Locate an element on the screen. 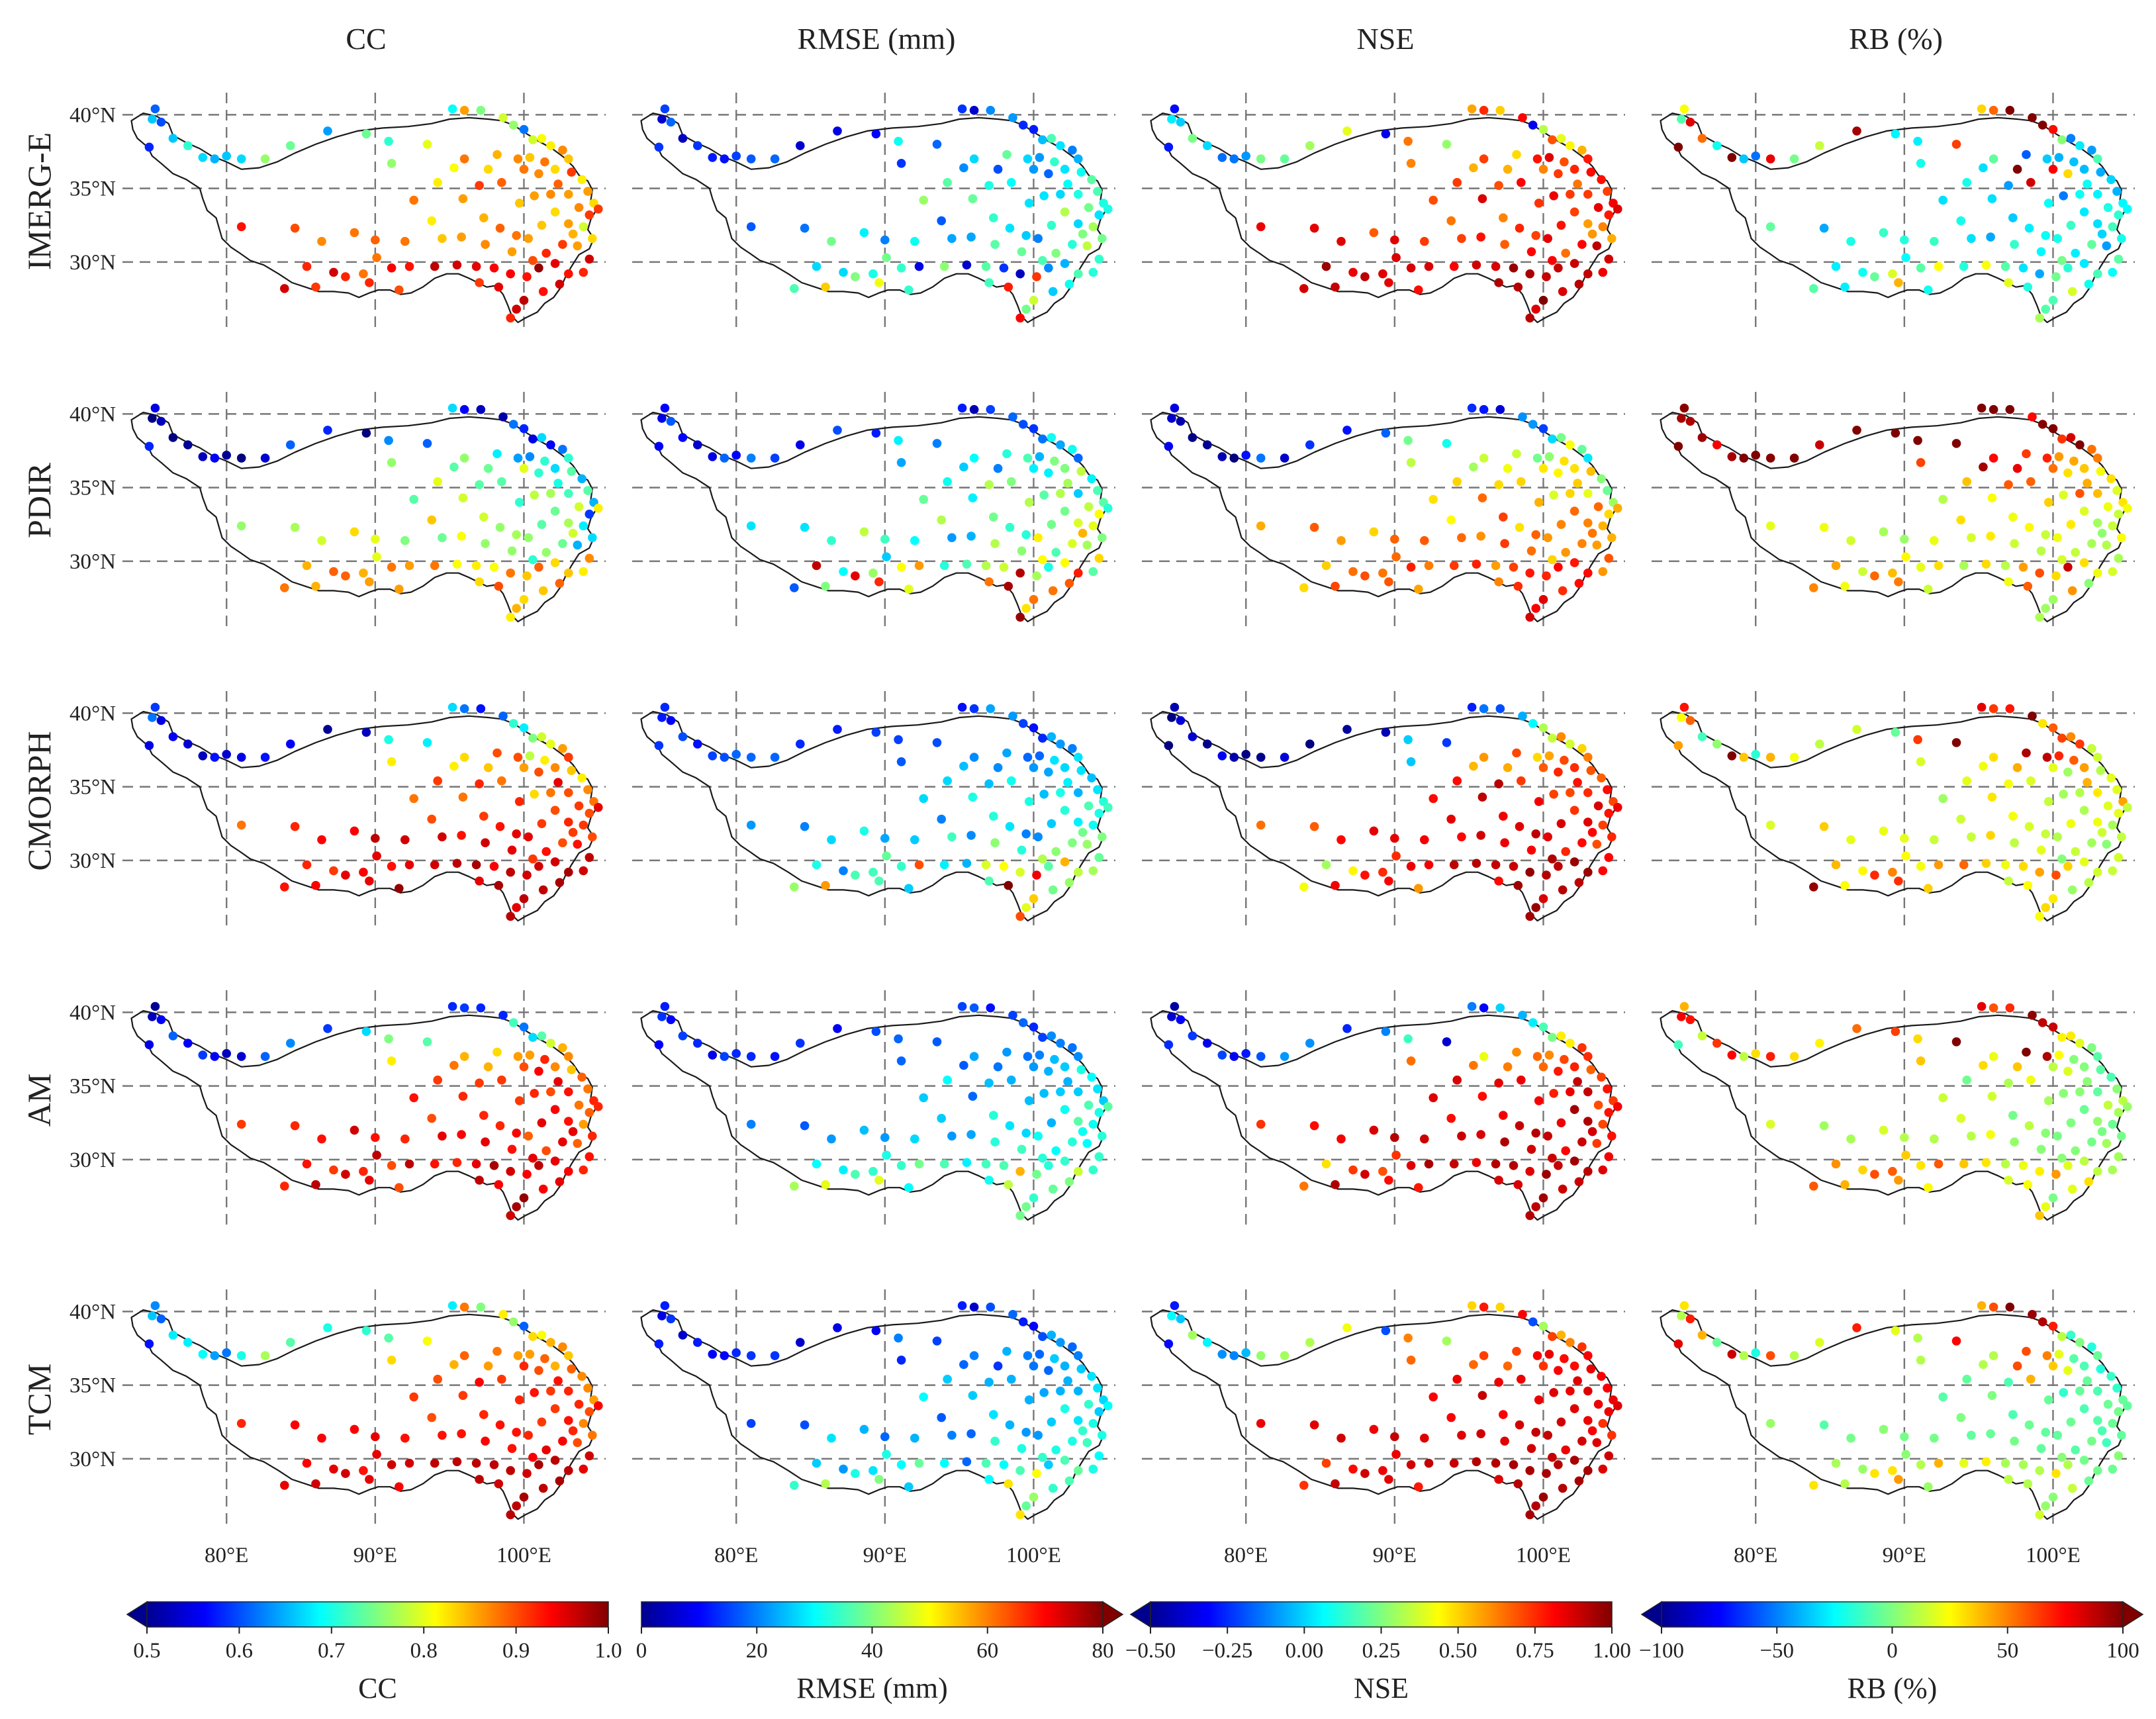 This screenshot has width=2156, height=1719. column-title-rmse: RMSE (mm) is located at coordinates (877, 39).